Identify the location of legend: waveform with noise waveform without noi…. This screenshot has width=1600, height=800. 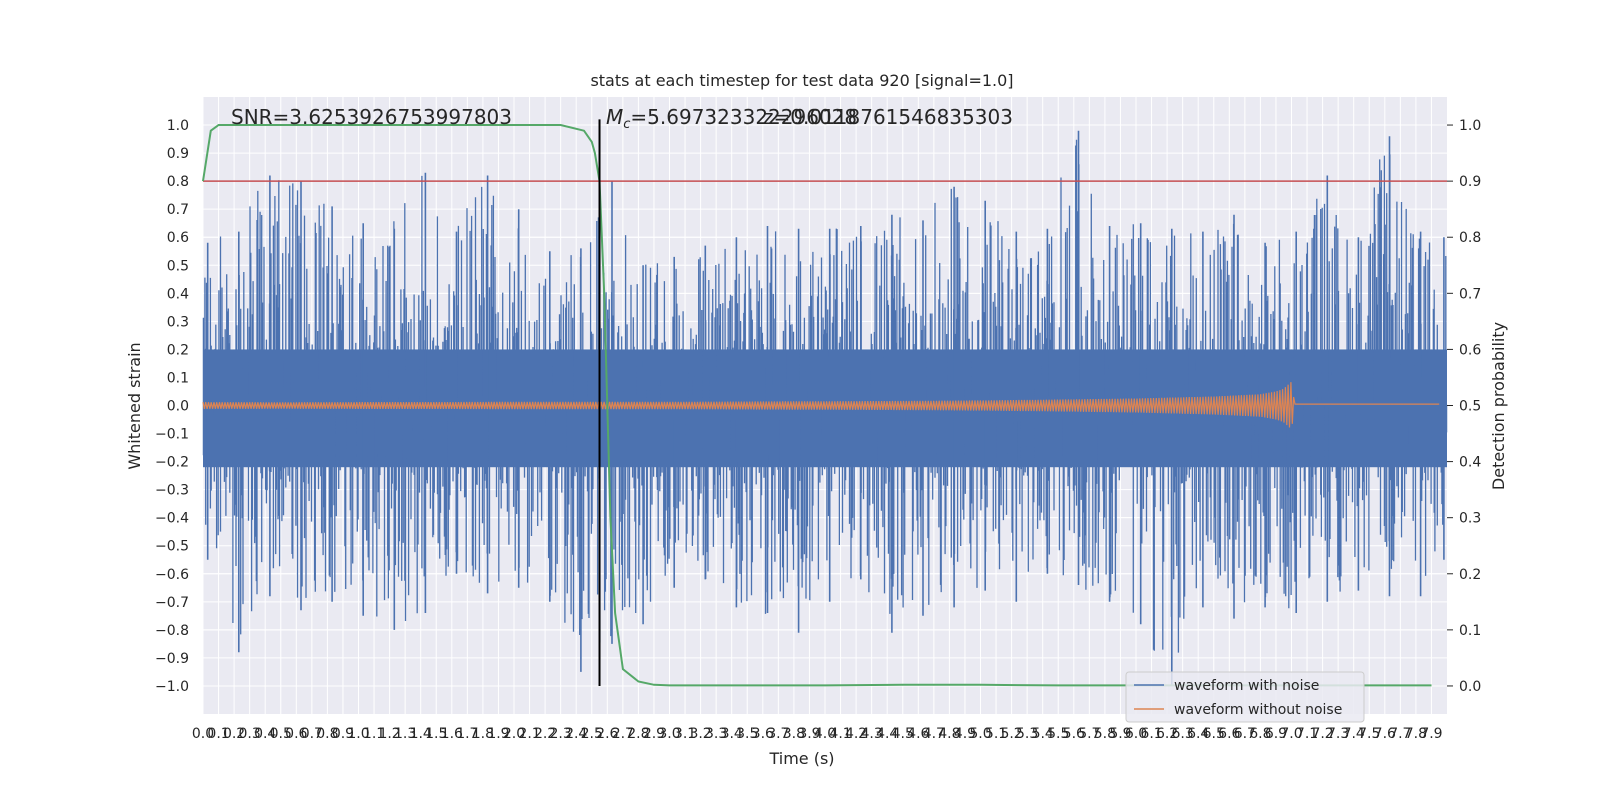
(1245, 697).